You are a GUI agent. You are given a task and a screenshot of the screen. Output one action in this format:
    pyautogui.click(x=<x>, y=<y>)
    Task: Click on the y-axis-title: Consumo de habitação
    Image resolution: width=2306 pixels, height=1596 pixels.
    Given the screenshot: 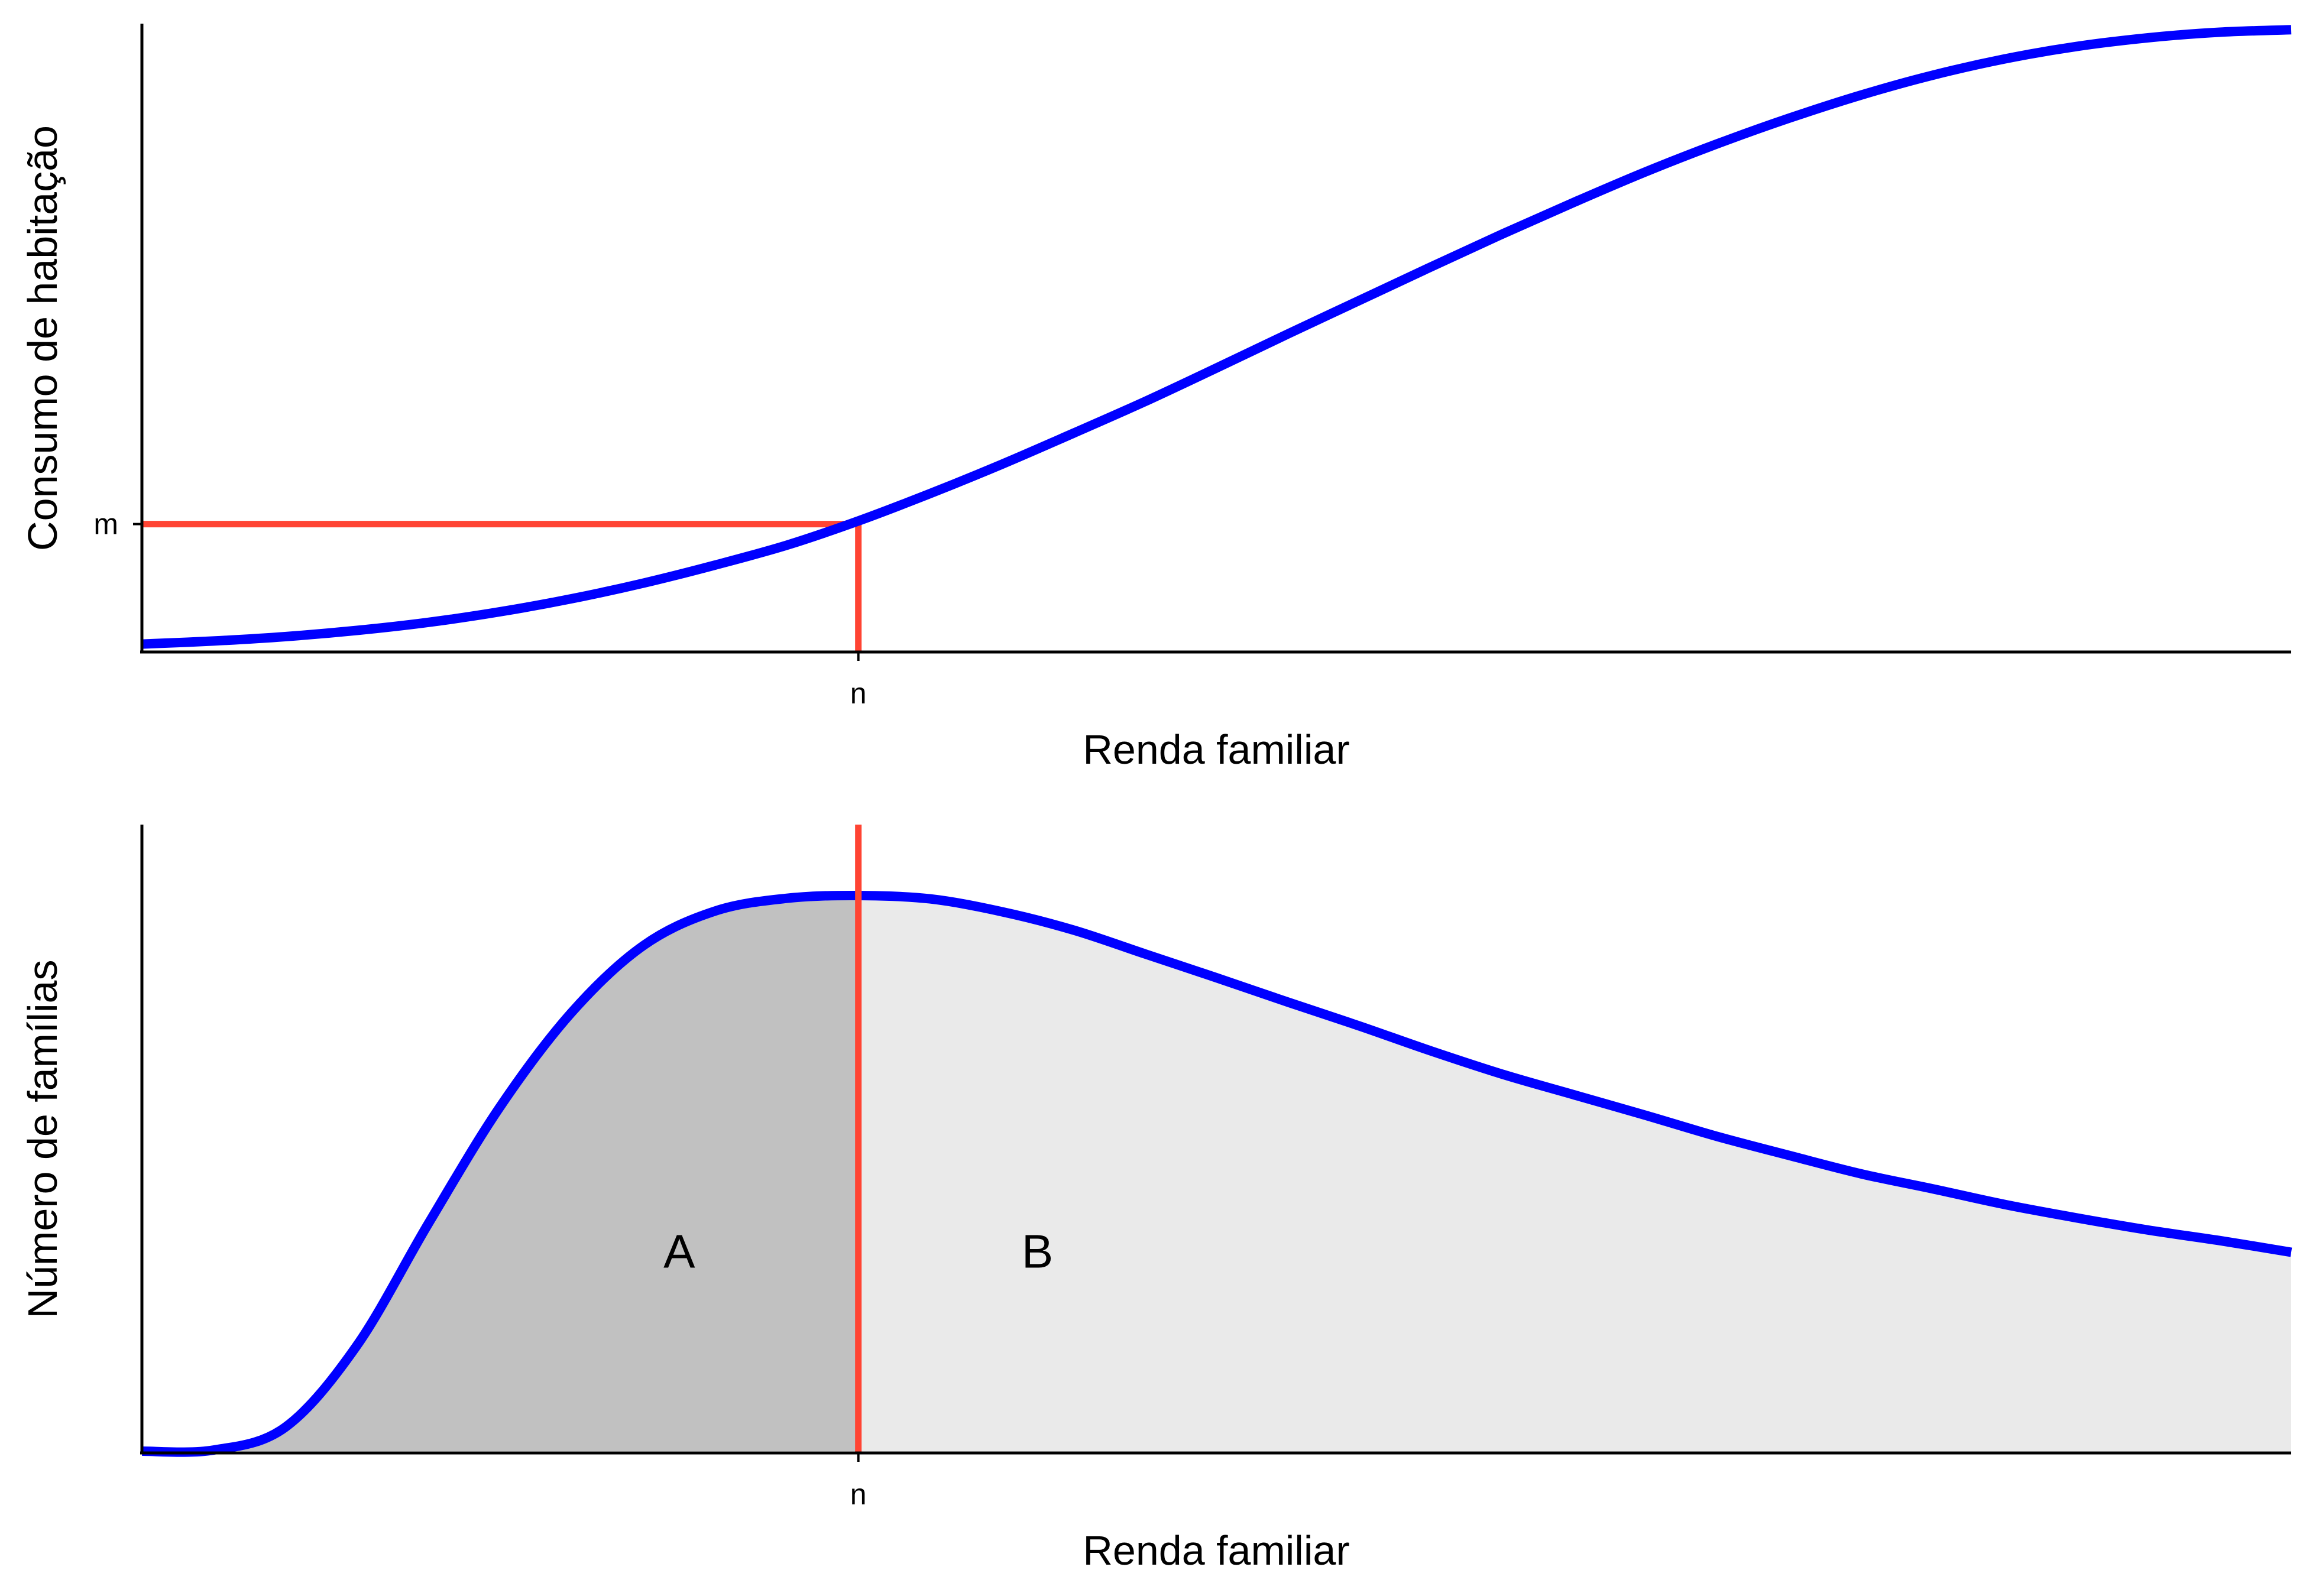 What is the action you would take?
    pyautogui.click(x=43, y=338)
    